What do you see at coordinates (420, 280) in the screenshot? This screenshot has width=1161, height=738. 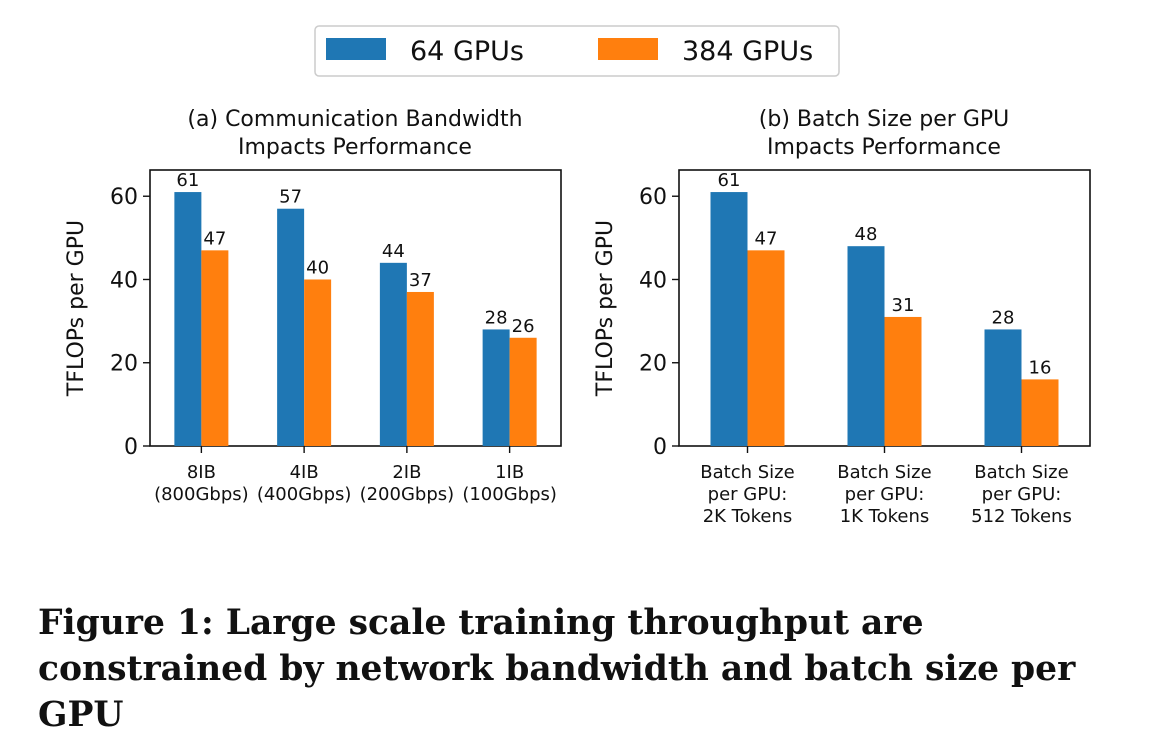 I see `chart-a-data-label: 37` at bounding box center [420, 280].